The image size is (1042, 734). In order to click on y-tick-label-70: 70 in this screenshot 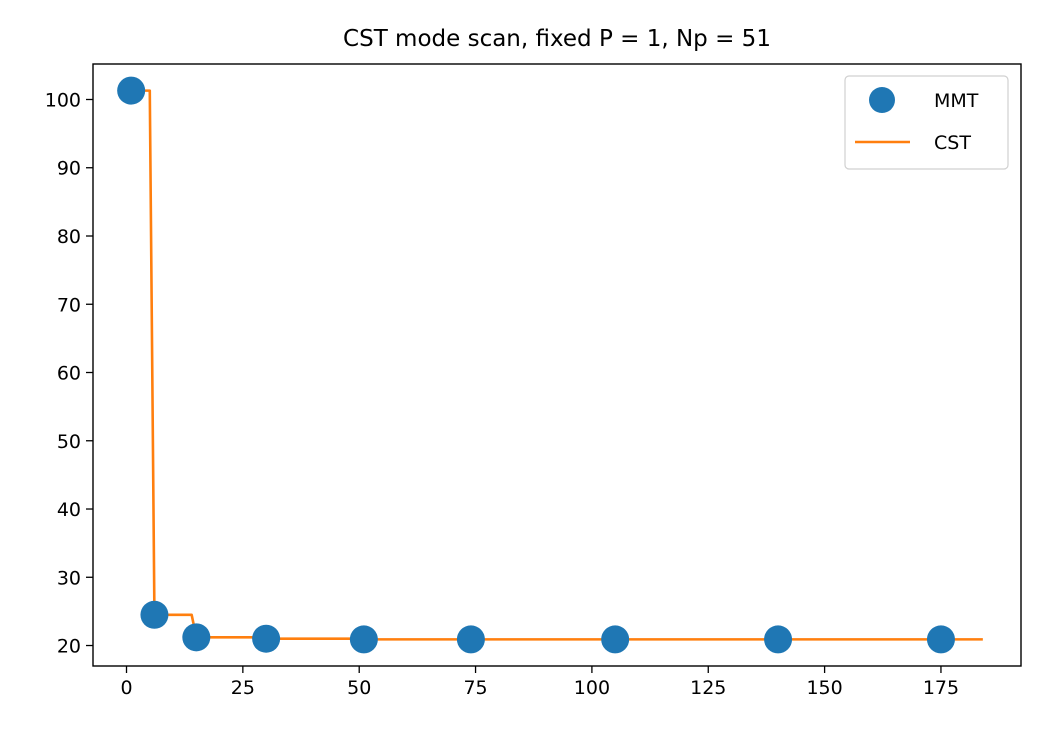, I will do `click(69, 305)`.